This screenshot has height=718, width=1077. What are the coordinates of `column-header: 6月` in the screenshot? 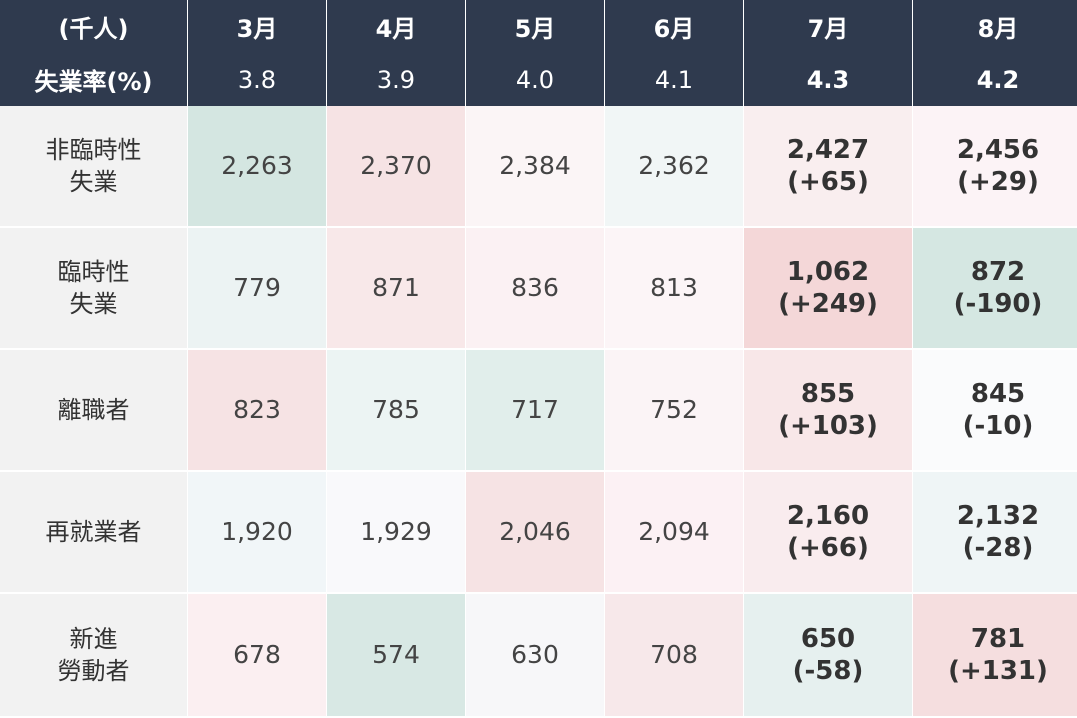 It's located at (674, 26).